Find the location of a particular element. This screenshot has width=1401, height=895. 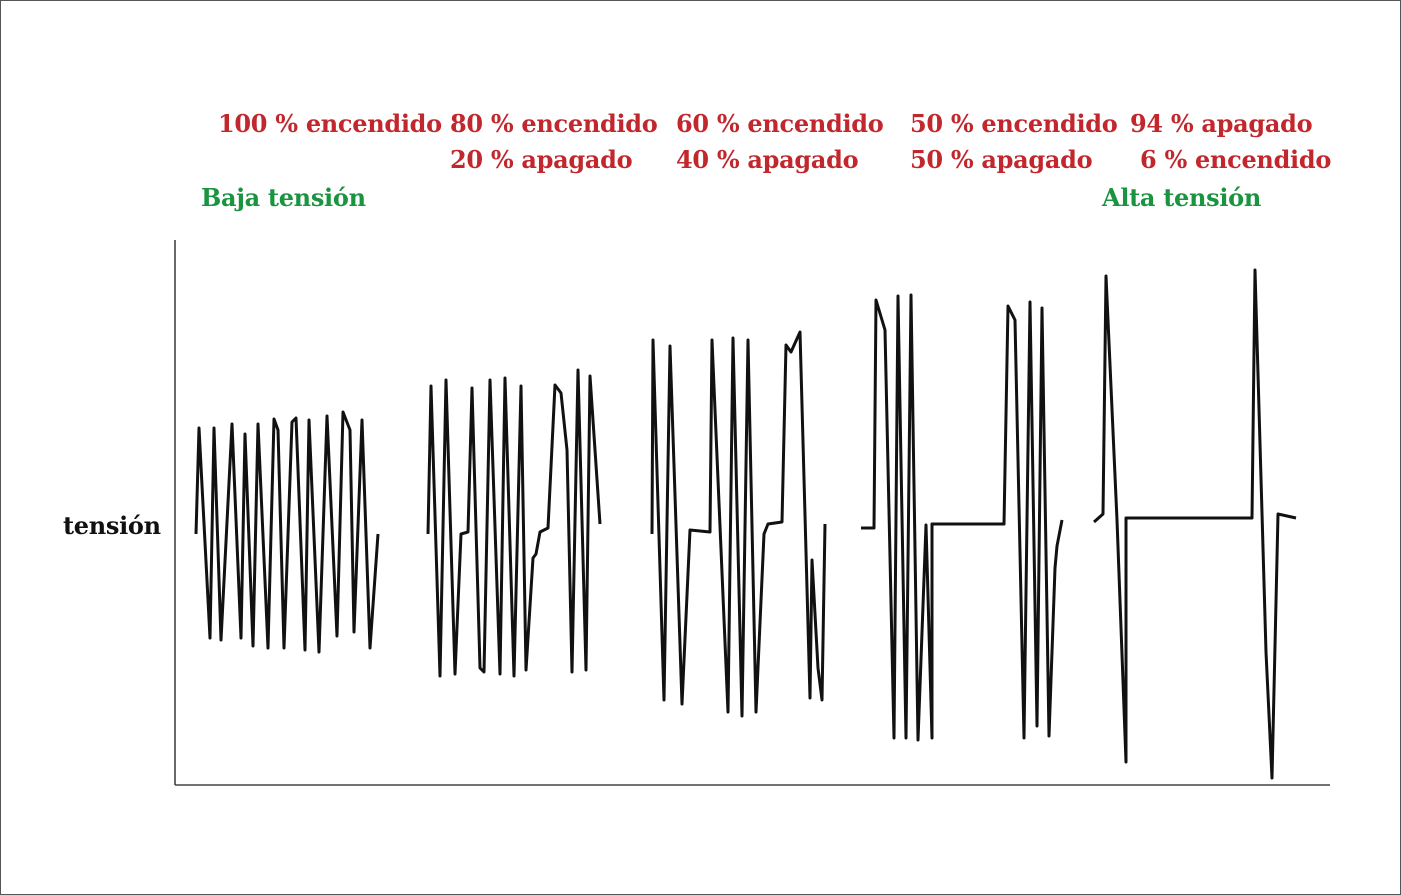

duty-label-2-on: 80 % encendido is located at coordinates (554, 123).